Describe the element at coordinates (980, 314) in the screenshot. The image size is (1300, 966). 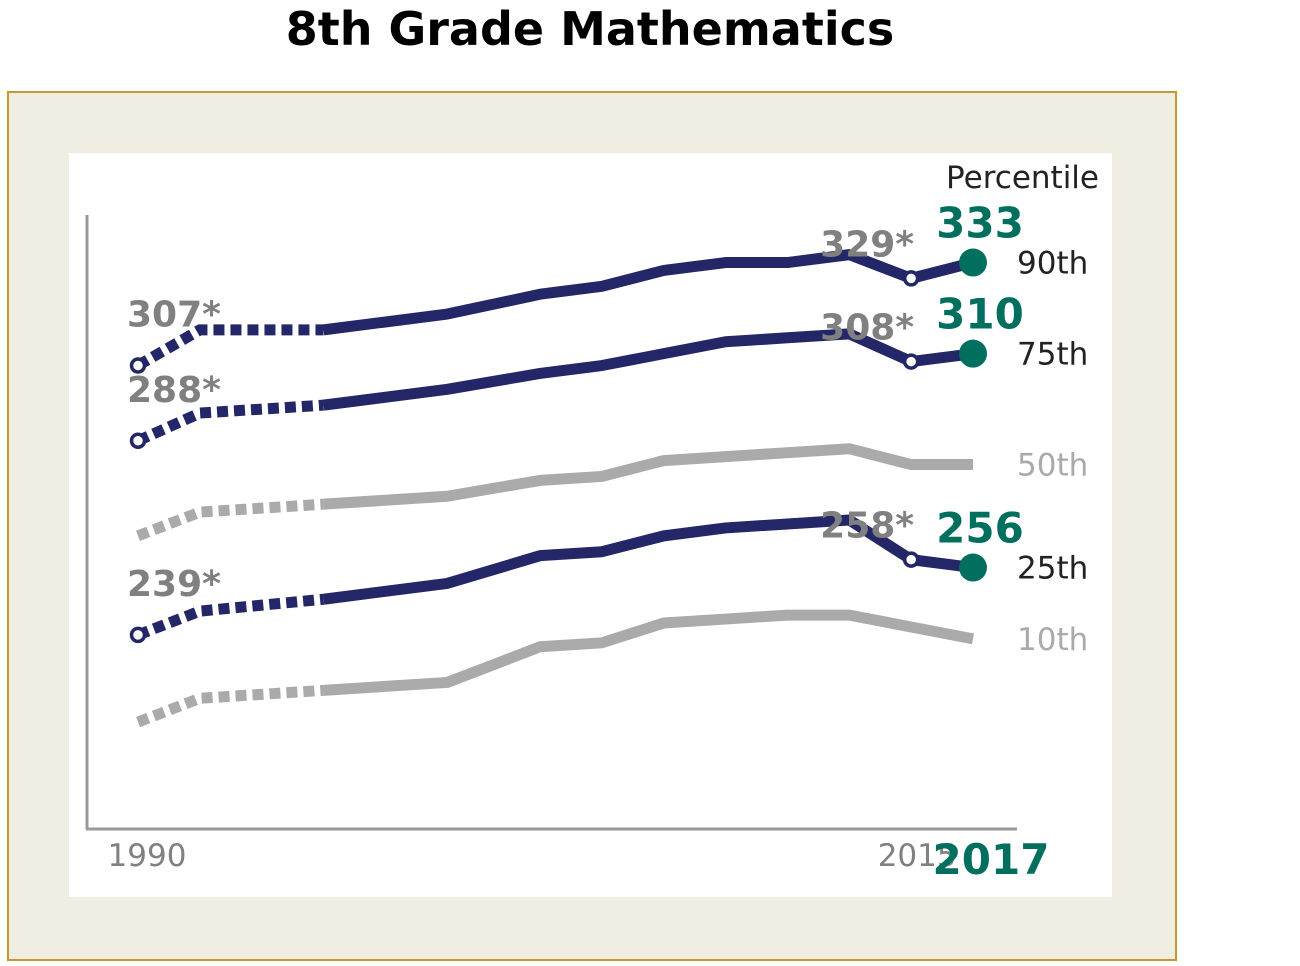
I see `series-75th-end-value: 310` at that location.